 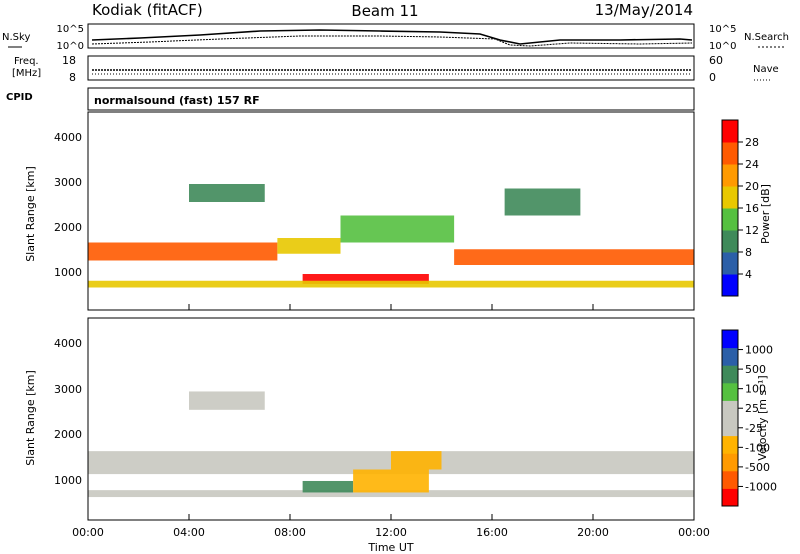 I want to click on colorbar-tick-label: 20, so click(x=752, y=186).